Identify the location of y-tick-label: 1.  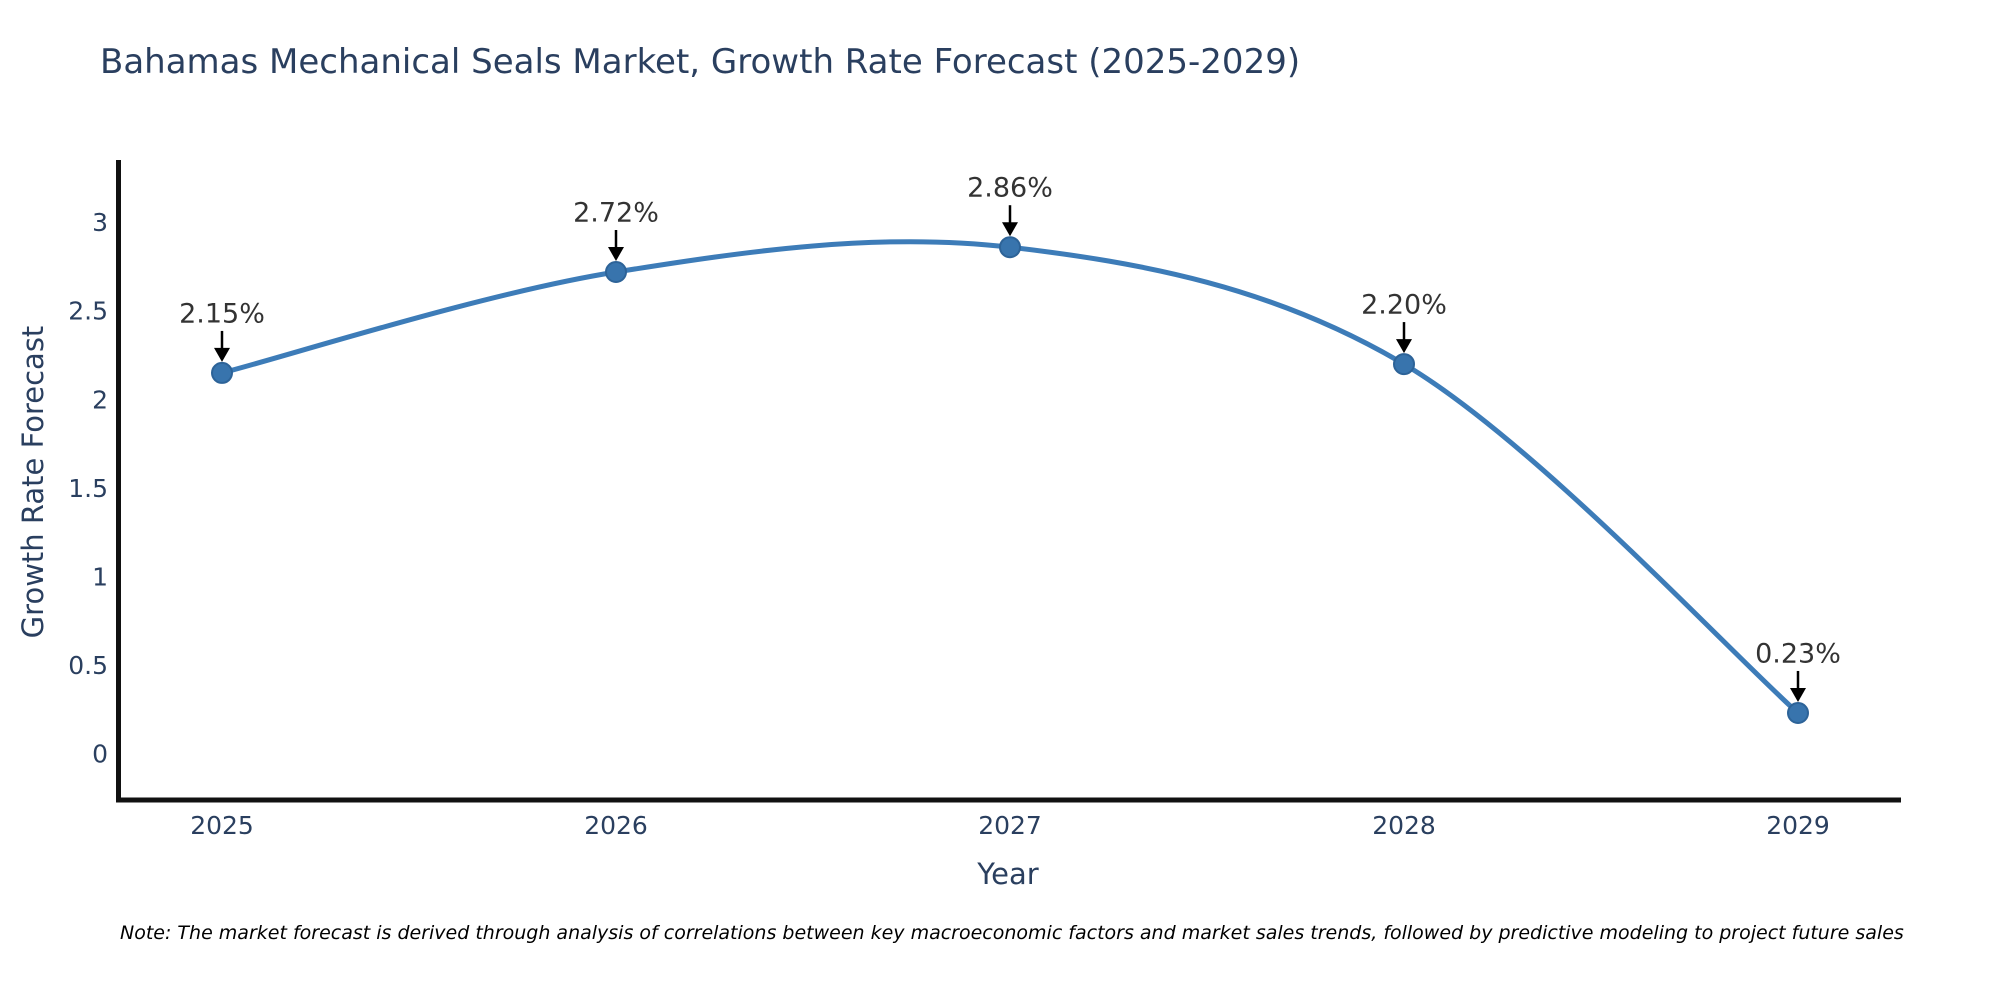
(100, 576).